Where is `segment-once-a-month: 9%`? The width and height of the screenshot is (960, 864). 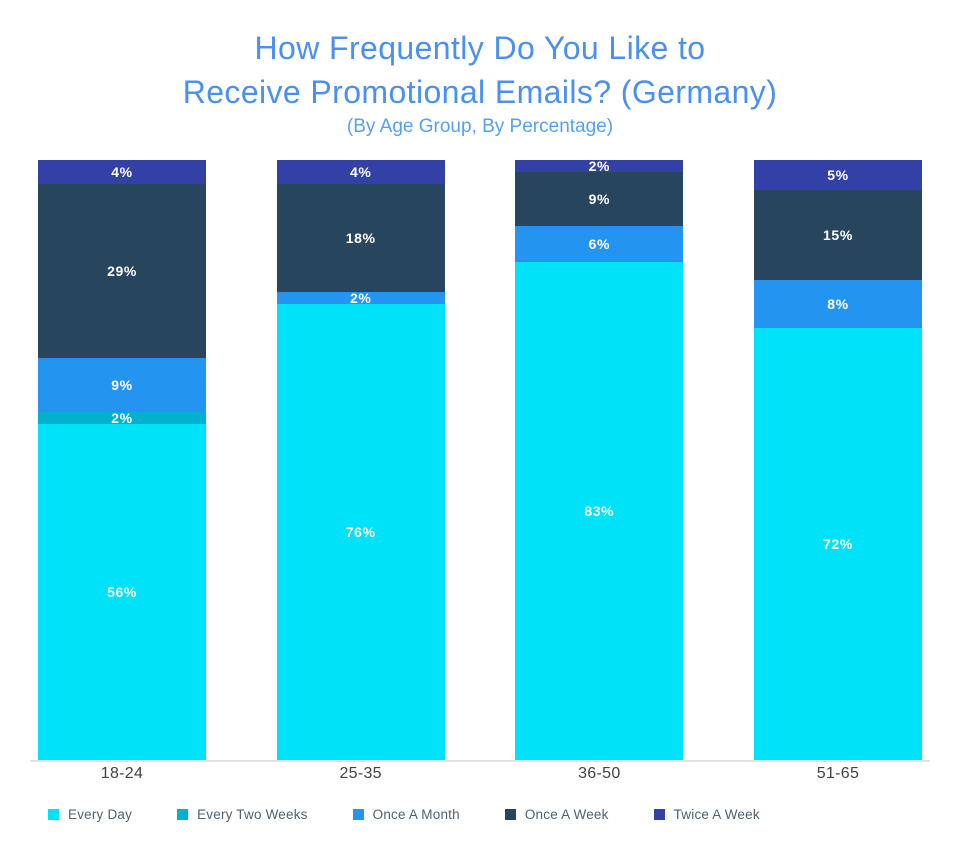 segment-once-a-month: 9% is located at coordinates (122, 385).